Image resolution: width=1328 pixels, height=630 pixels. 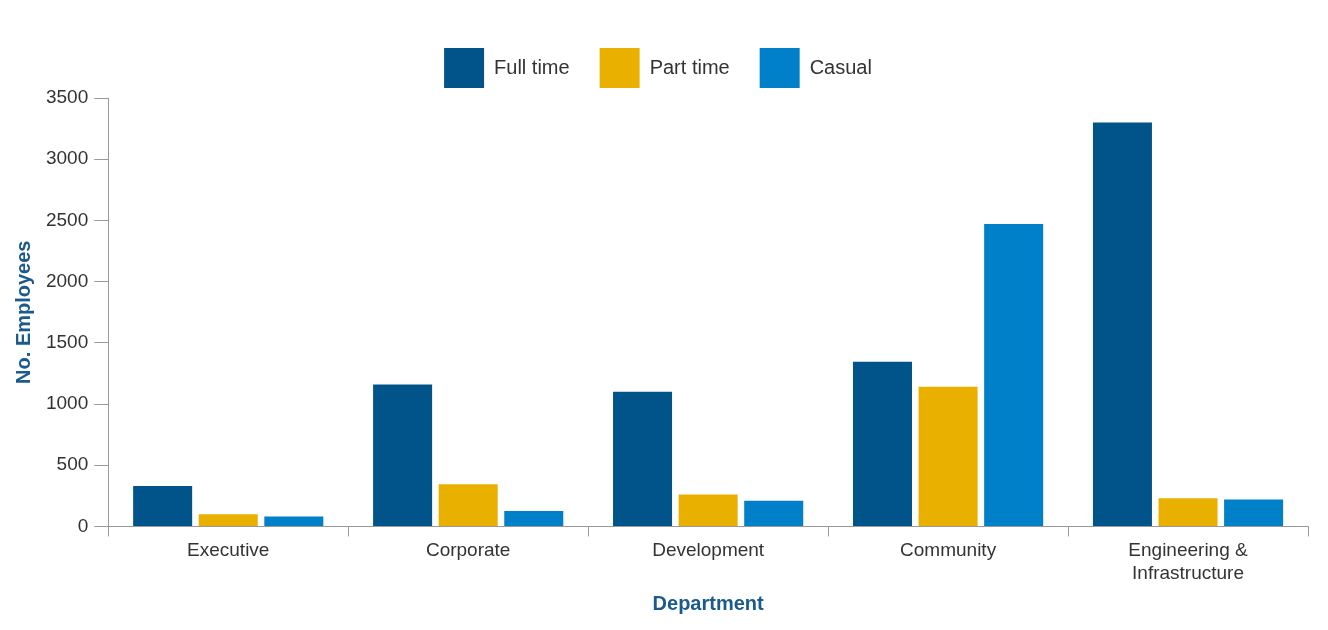 I want to click on x-tick-label: Community, so click(x=948, y=550).